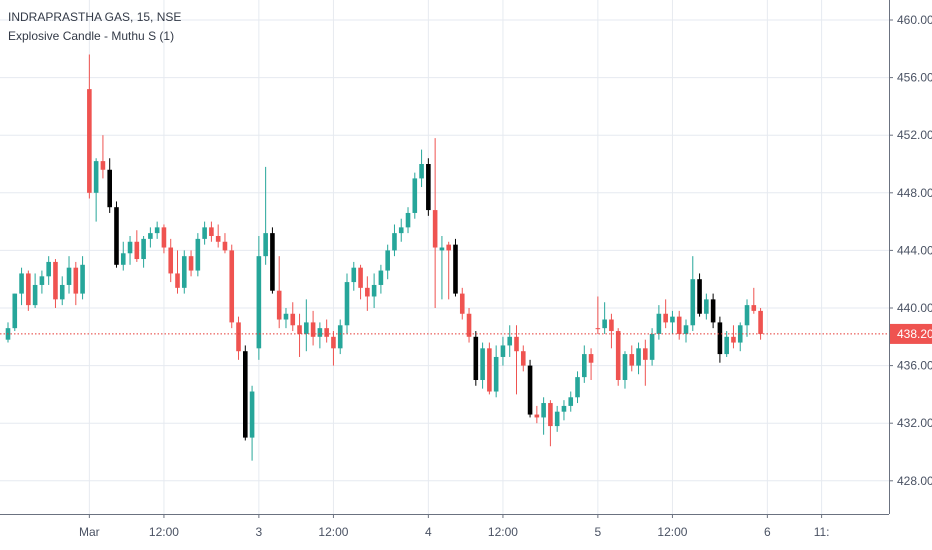 The image size is (932, 550). What do you see at coordinates (164, 532) in the screenshot?
I see `time-tick-label: 12:00` at bounding box center [164, 532].